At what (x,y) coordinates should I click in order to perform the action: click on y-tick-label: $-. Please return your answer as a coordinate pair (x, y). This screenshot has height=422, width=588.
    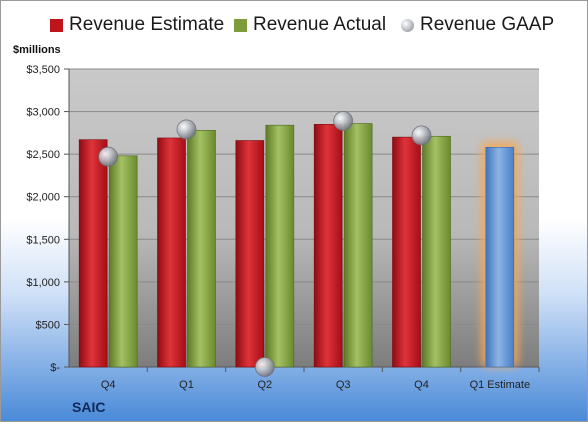
    Looking at the image, I should click on (55, 368).